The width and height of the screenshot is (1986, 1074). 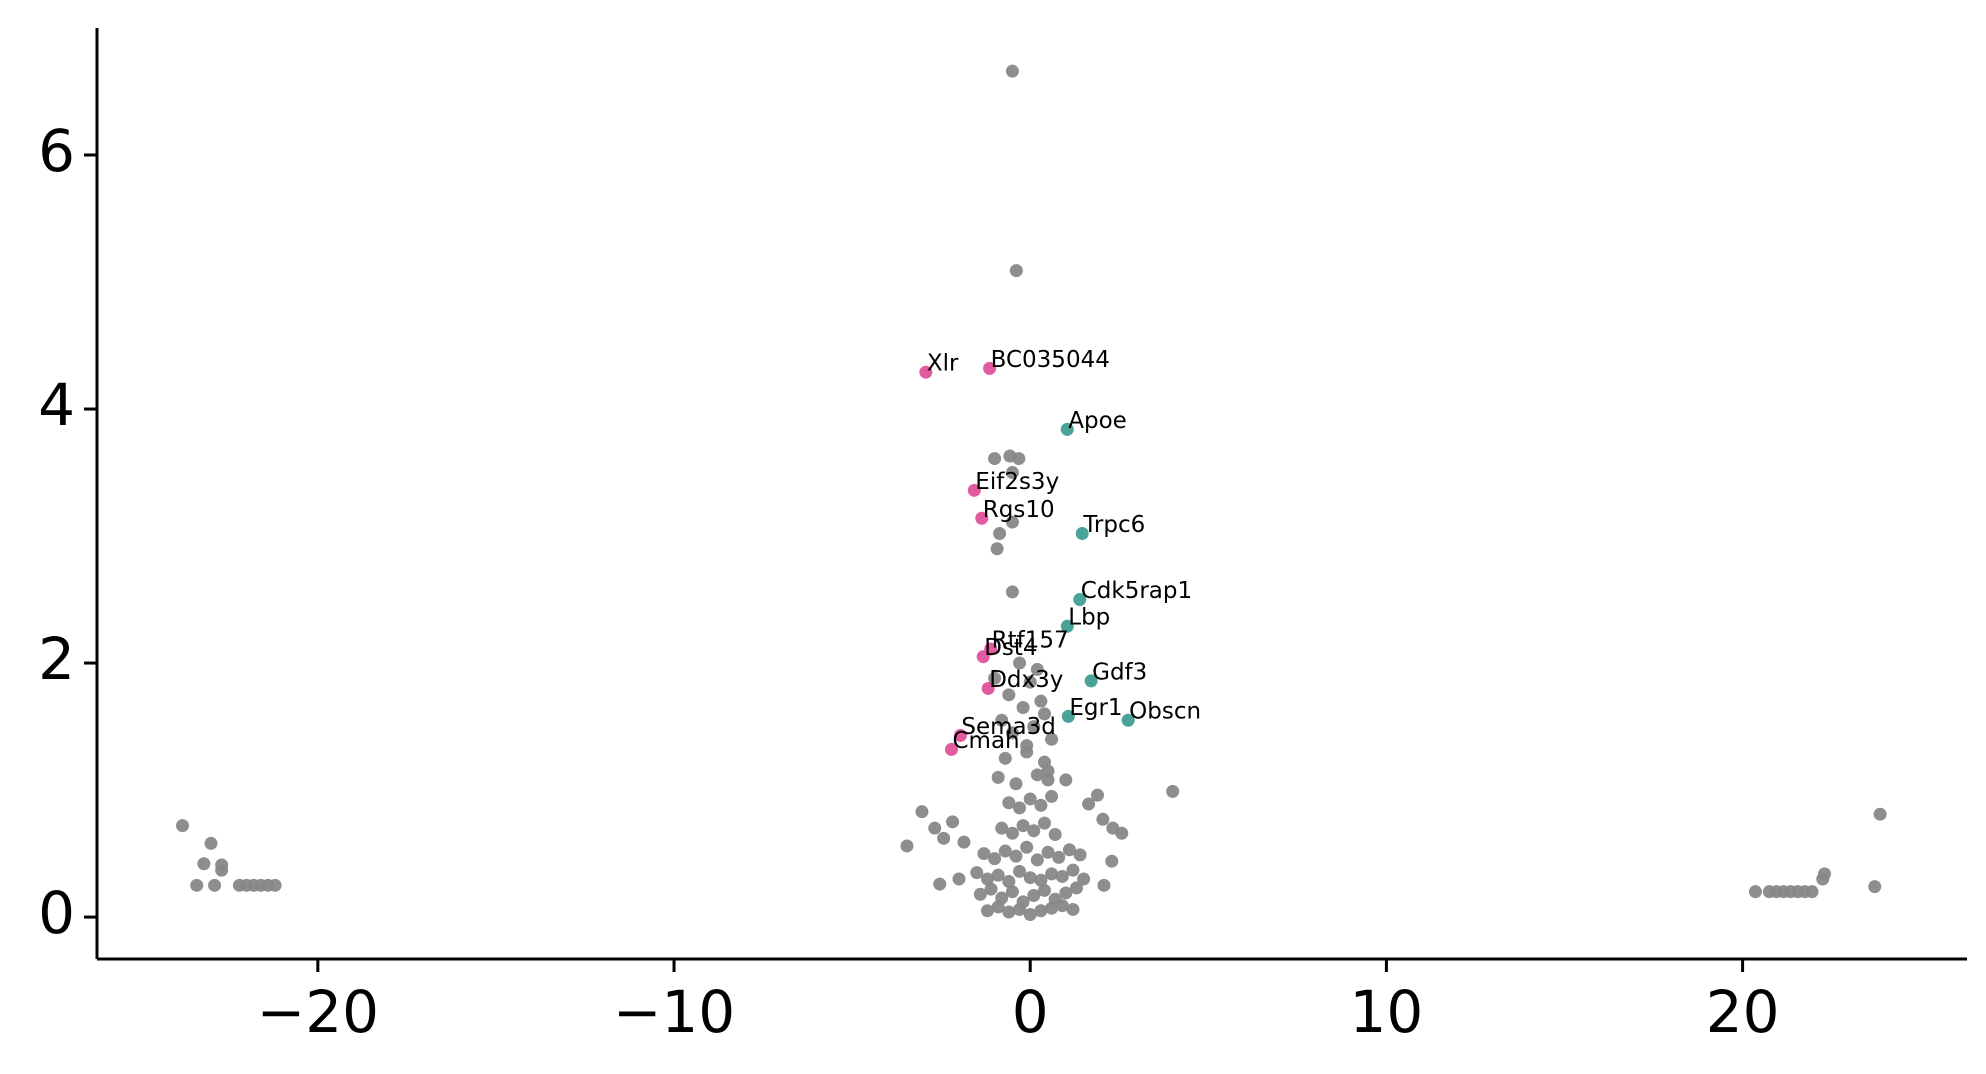 I want to click on y-tick-label: 2, so click(x=56, y=659).